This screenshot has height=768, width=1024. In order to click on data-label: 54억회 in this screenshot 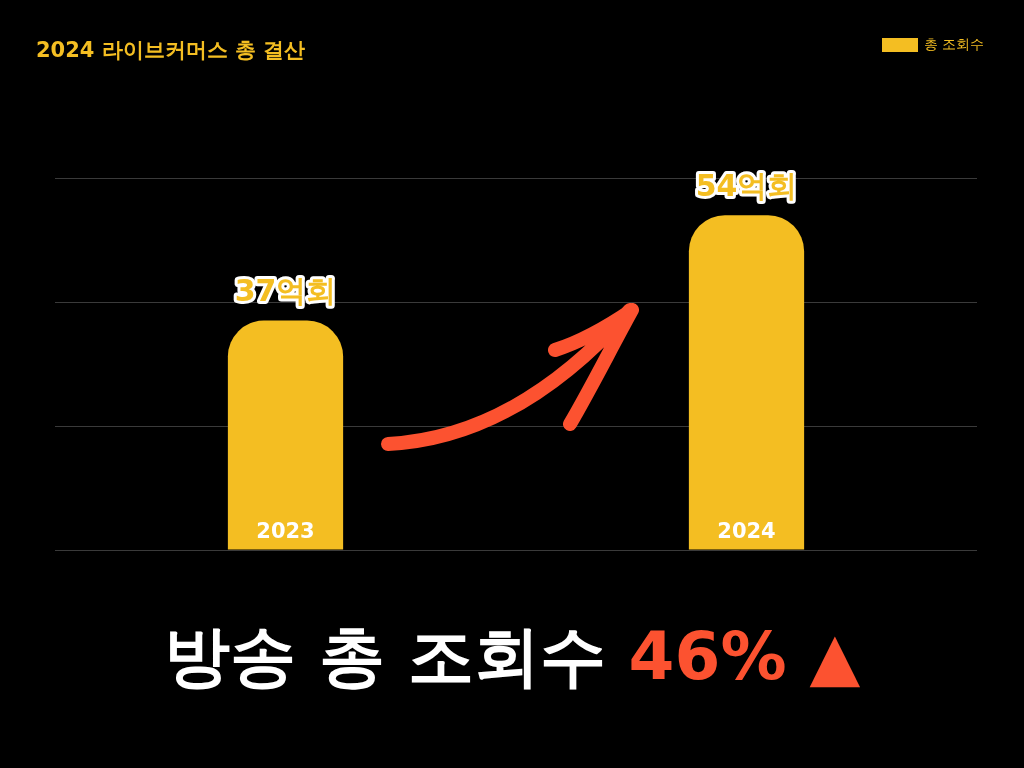, I will do `click(746, 185)`.